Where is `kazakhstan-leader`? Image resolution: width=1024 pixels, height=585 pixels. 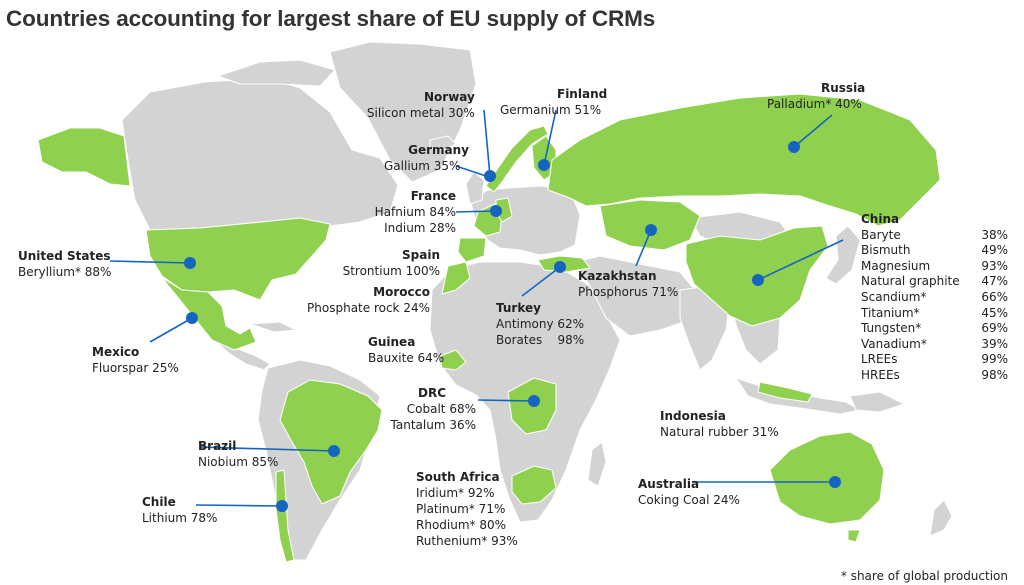 kazakhstan-leader is located at coordinates (643, 248).